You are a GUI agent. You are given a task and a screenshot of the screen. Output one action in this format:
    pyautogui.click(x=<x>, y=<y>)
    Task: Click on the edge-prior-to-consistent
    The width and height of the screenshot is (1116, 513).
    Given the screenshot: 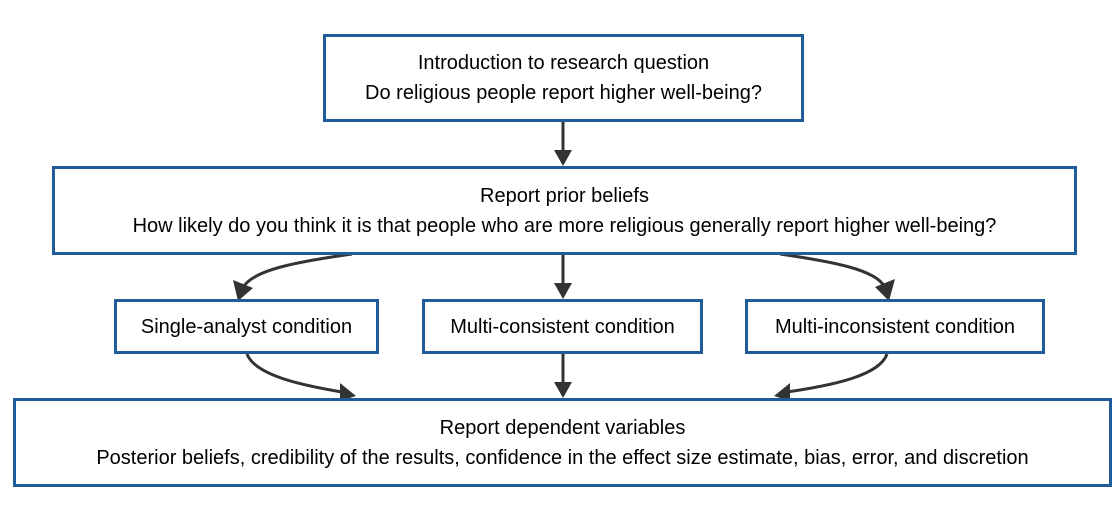 What is the action you would take?
    pyautogui.click(x=563, y=276)
    